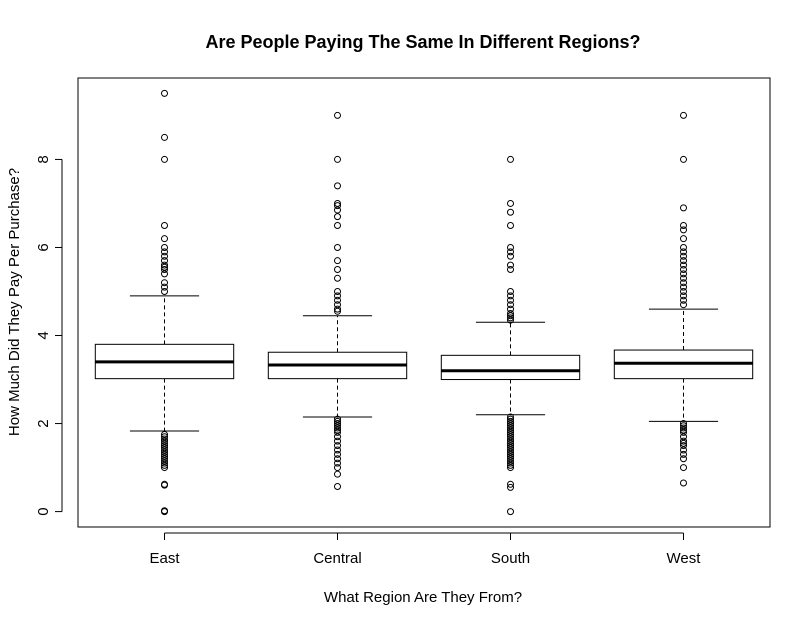 The width and height of the screenshot is (811, 626). I want to click on y-tick-label: 8, so click(43, 159).